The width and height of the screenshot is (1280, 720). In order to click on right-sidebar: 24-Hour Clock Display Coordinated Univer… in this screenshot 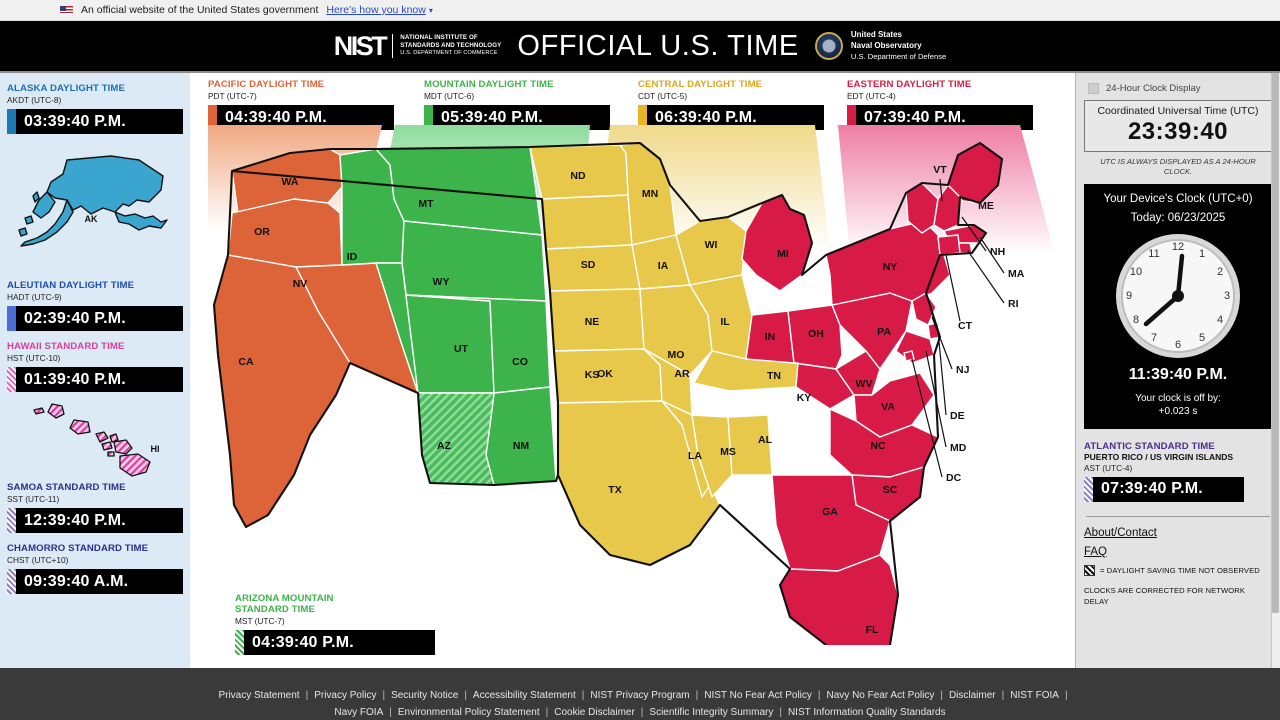, I will do `click(1177, 370)`.